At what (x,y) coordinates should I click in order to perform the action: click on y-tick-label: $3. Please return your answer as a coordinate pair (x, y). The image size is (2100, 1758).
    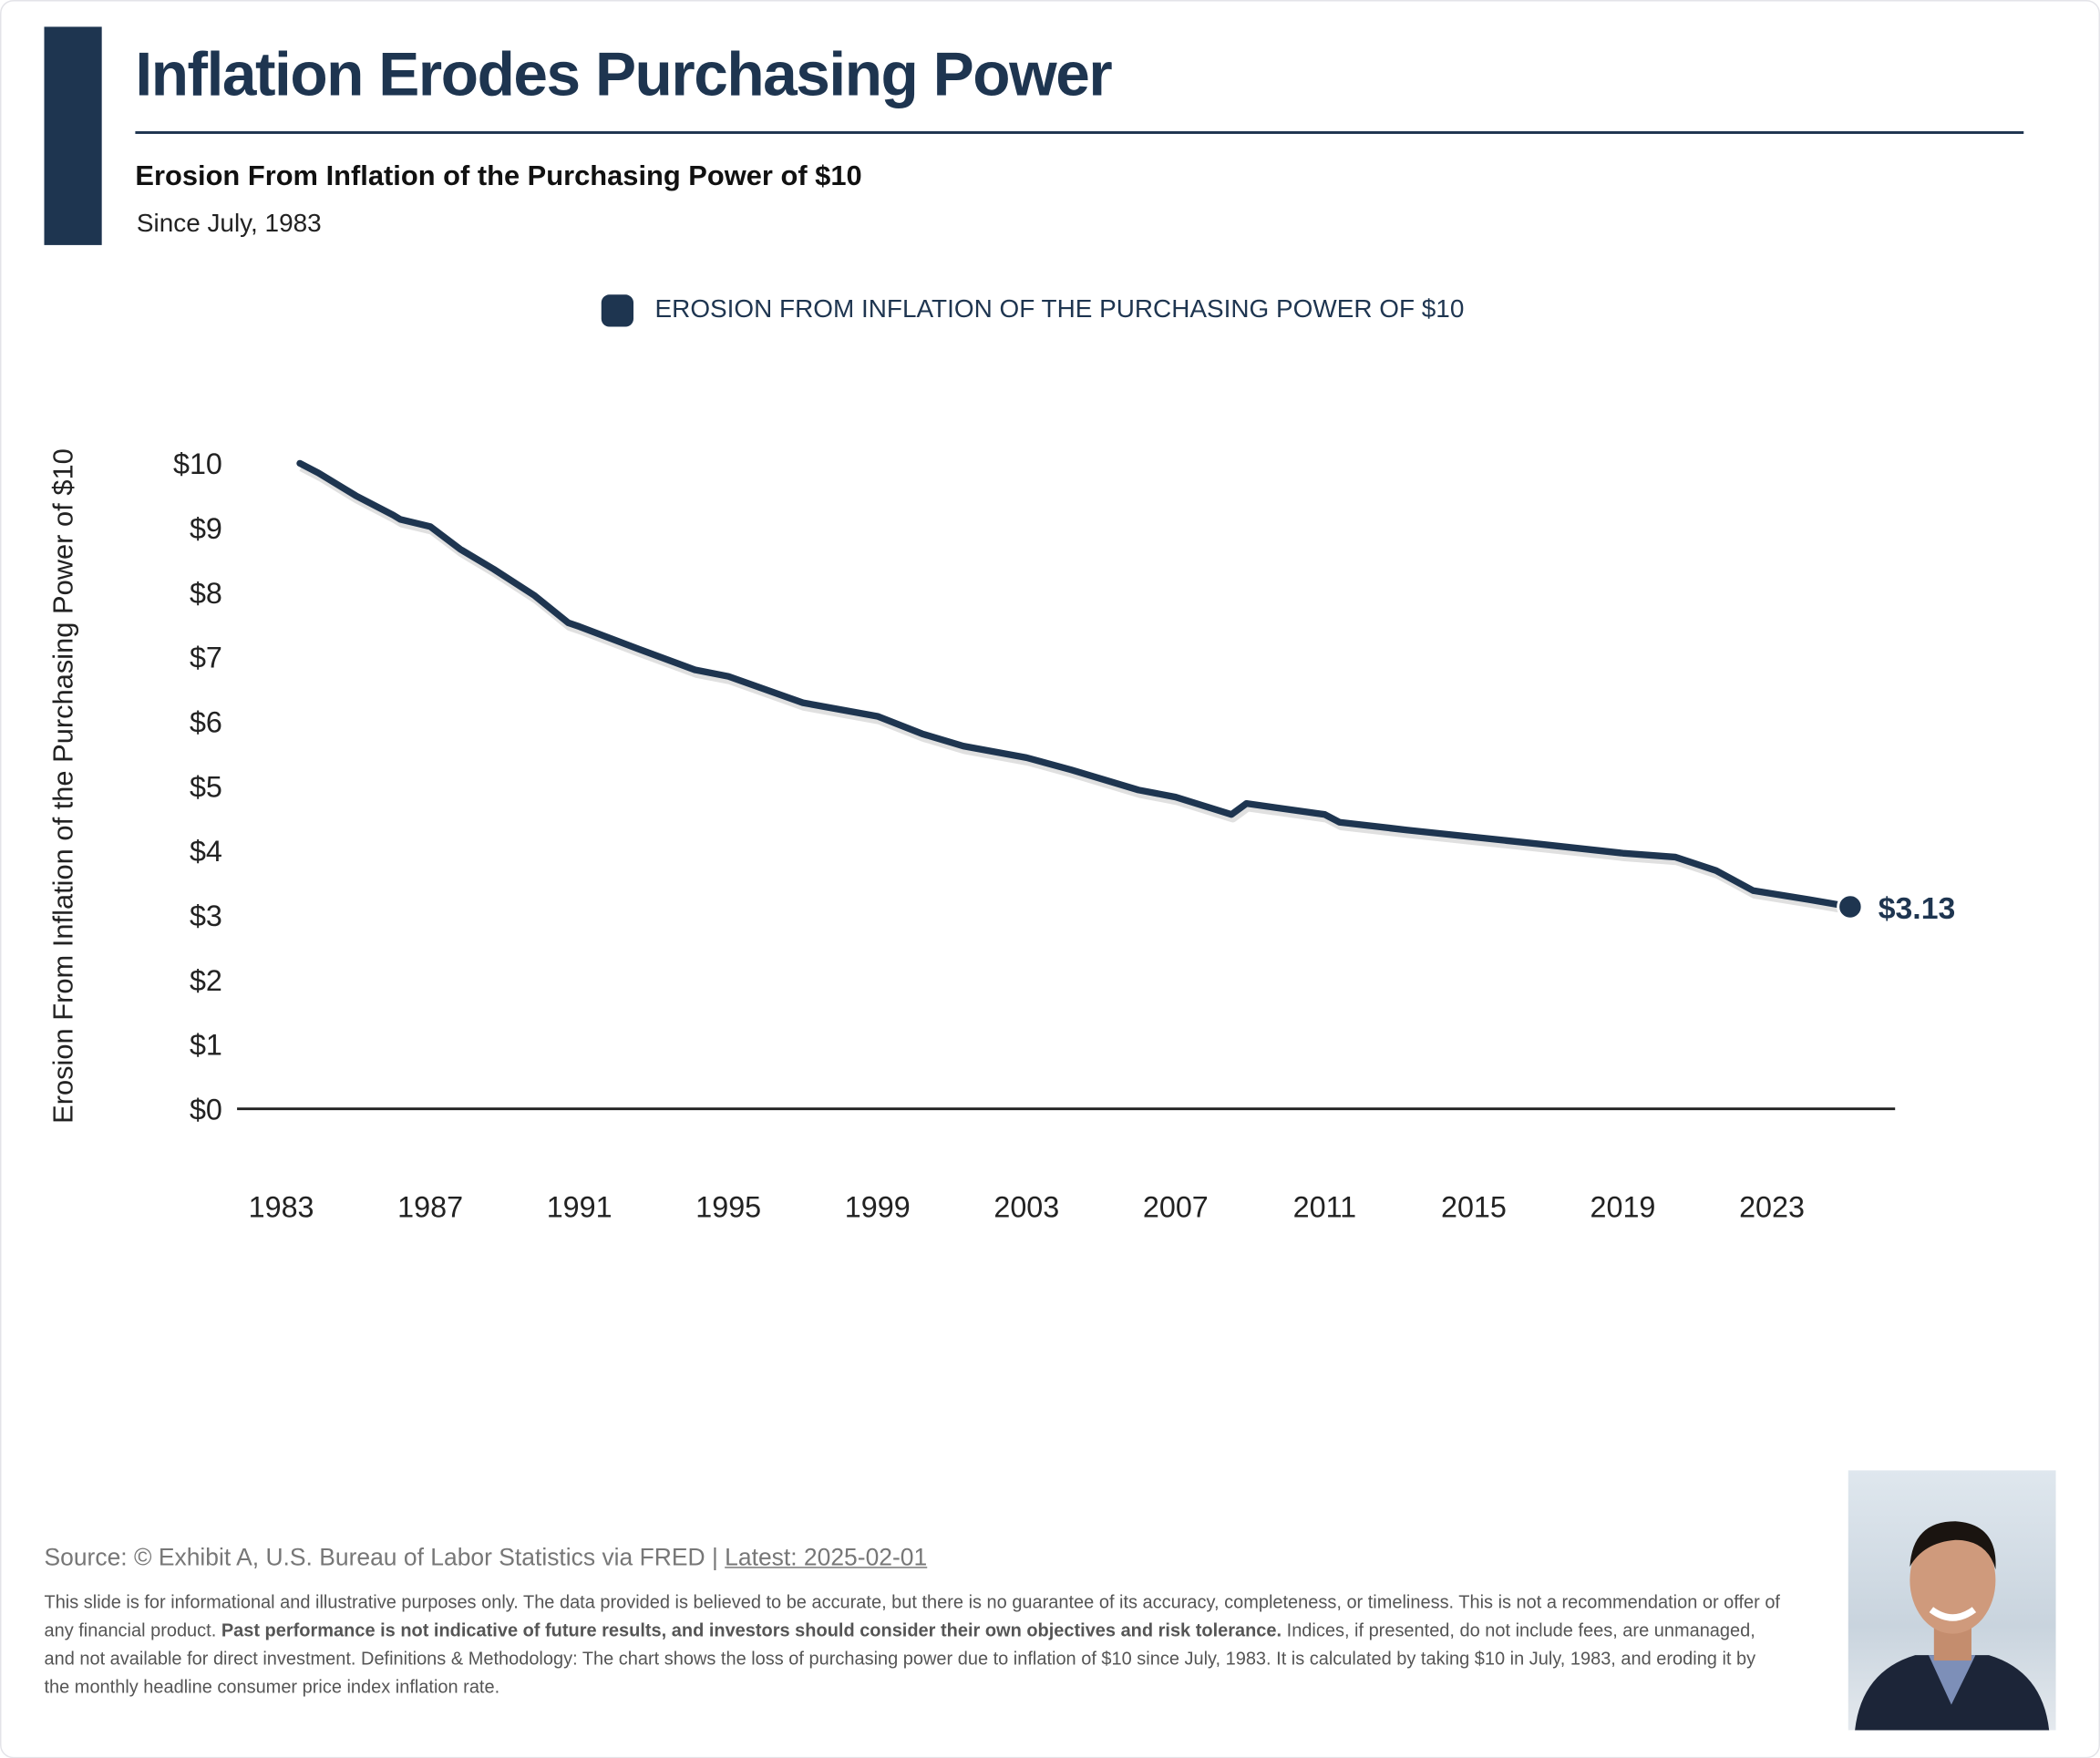
    Looking at the image, I should click on (206, 916).